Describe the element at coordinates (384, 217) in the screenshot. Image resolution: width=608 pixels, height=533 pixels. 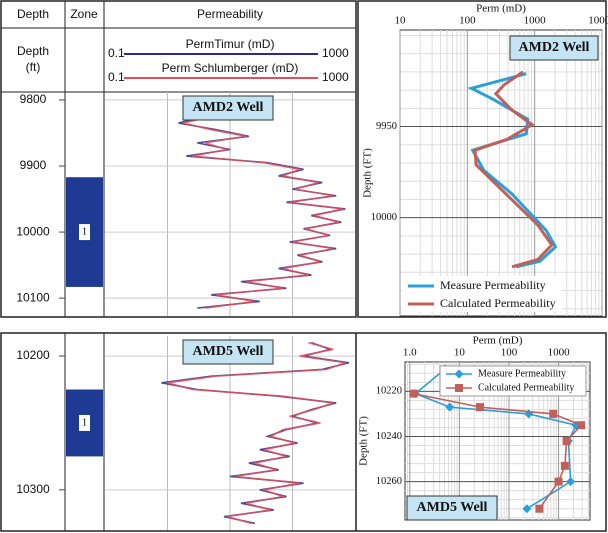
I see `y-tick-label: 10000` at that location.